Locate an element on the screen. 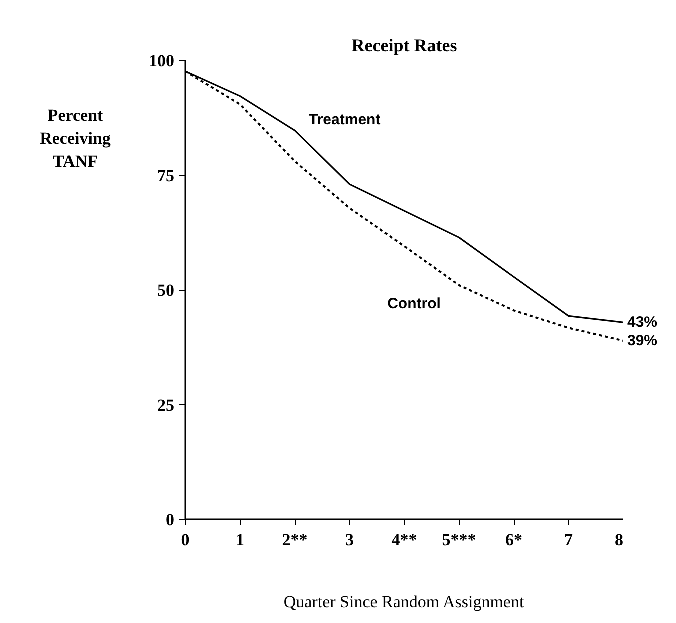 The image size is (676, 623). x-axis-title: Quarter Since Random Assignment is located at coordinates (404, 602).